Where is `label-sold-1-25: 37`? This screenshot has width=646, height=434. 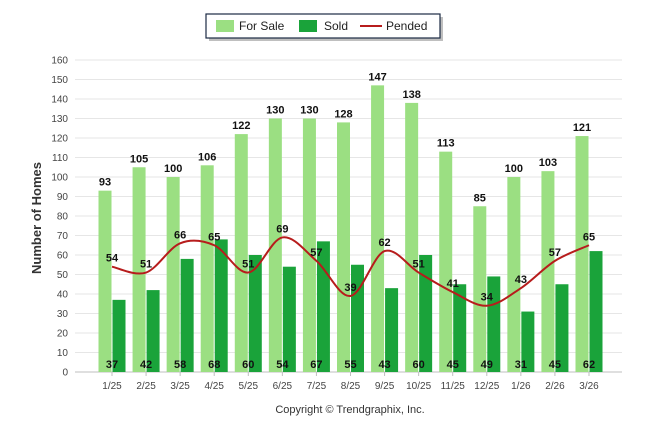 label-sold-1-25: 37 is located at coordinates (112, 365).